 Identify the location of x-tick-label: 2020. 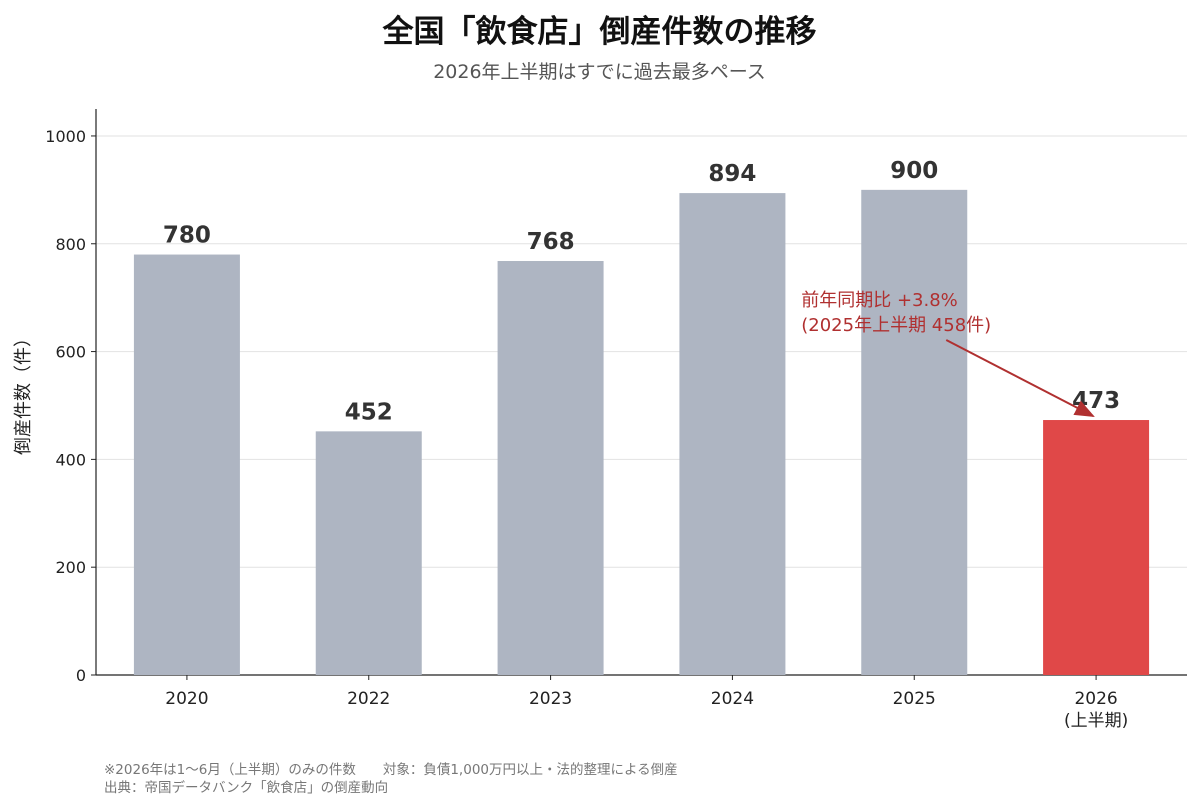
(186, 699).